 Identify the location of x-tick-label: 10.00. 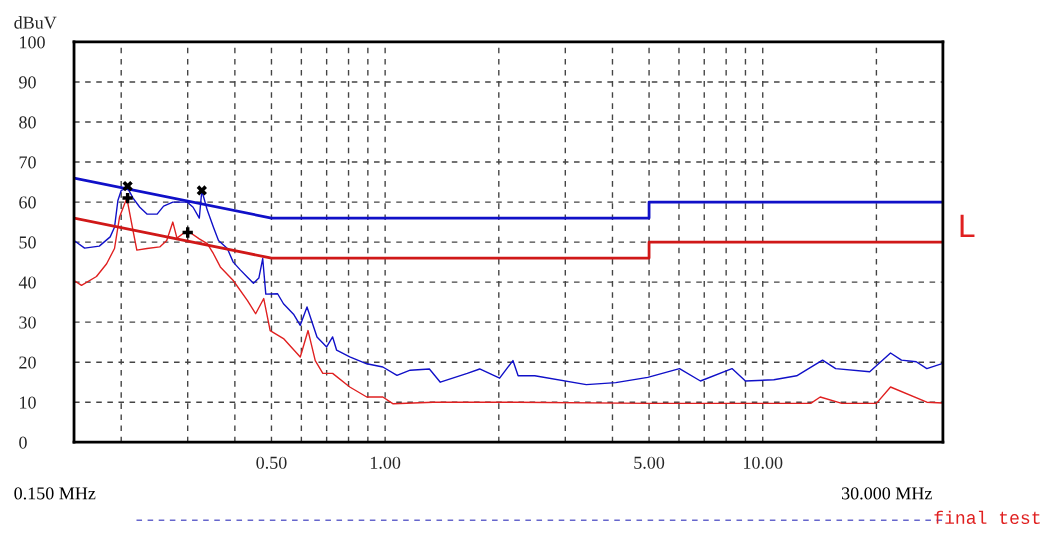
(763, 462).